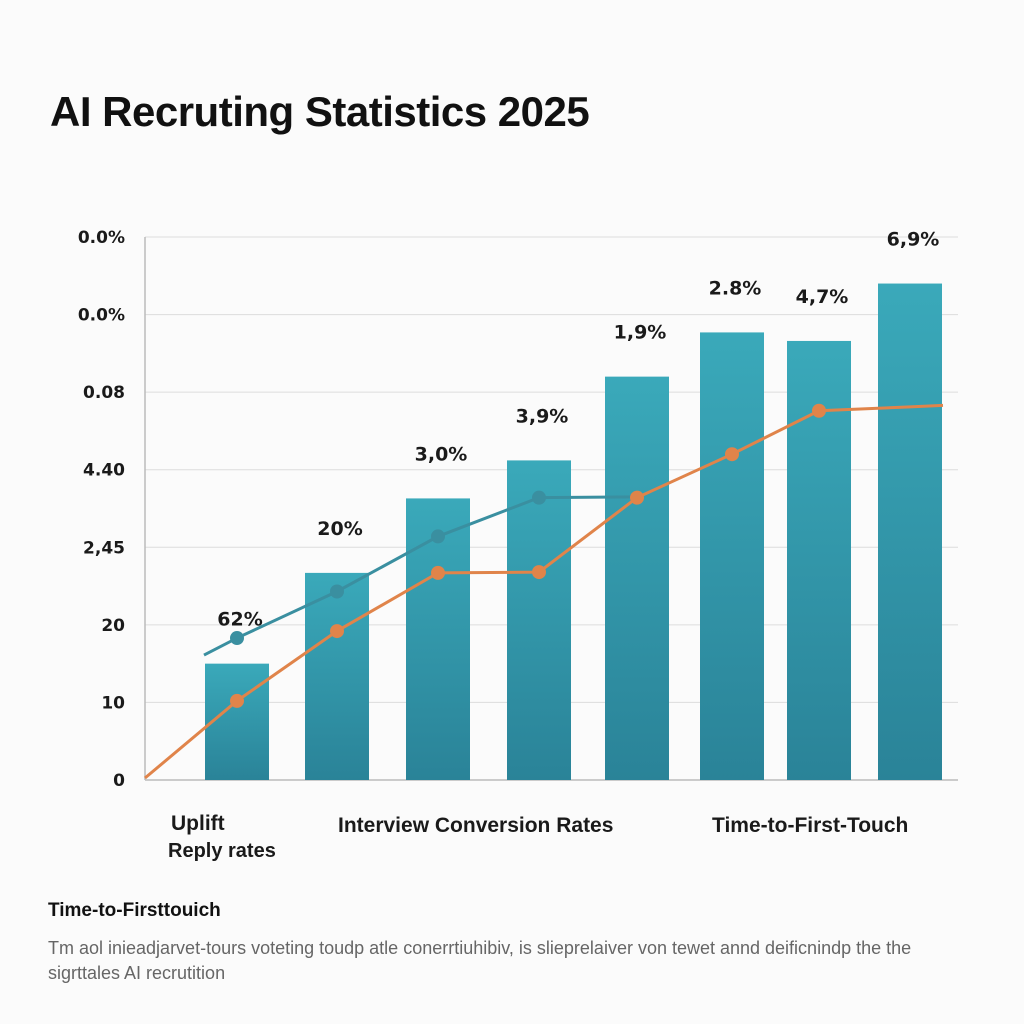  What do you see at coordinates (441, 454) in the screenshot?
I see `bar-data-label: 3,0%` at bounding box center [441, 454].